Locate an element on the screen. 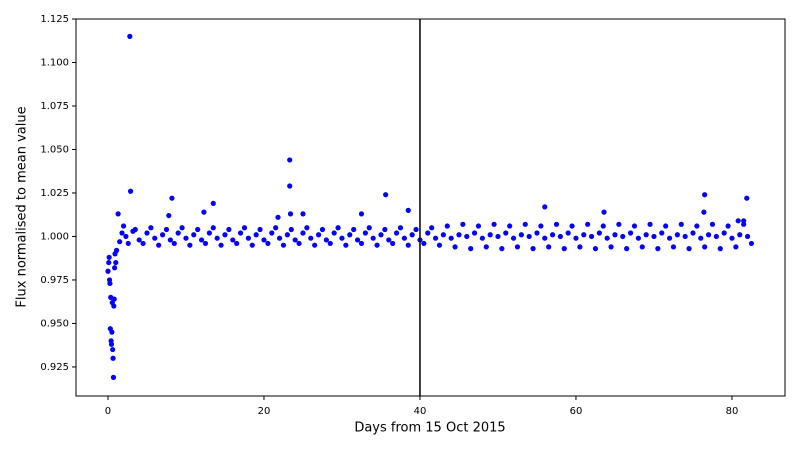  y-axis-label: Flux normalised to mean value is located at coordinates (22, 206).